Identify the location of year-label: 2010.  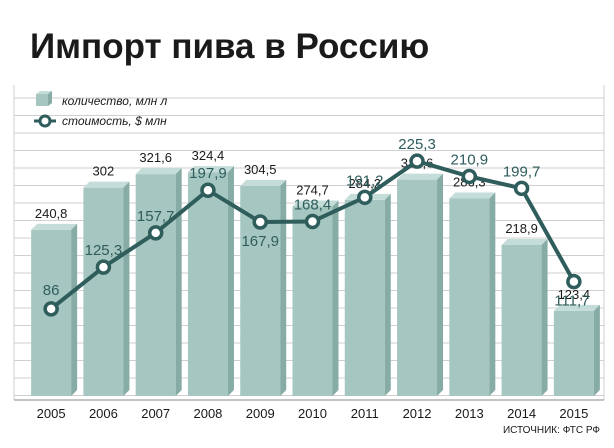
(312, 413).